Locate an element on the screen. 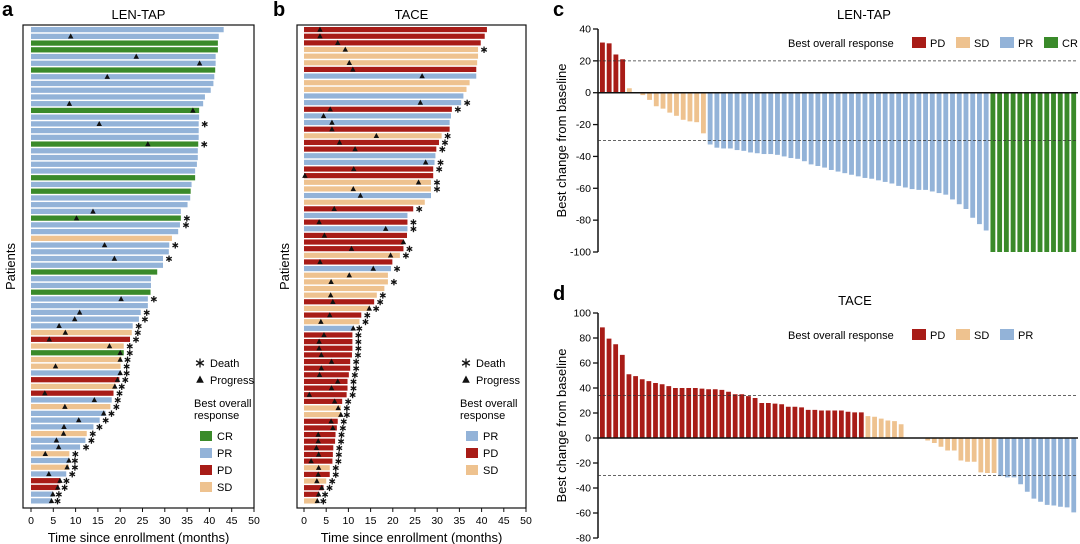  legend-swatch-cr is located at coordinates (1051, 42).